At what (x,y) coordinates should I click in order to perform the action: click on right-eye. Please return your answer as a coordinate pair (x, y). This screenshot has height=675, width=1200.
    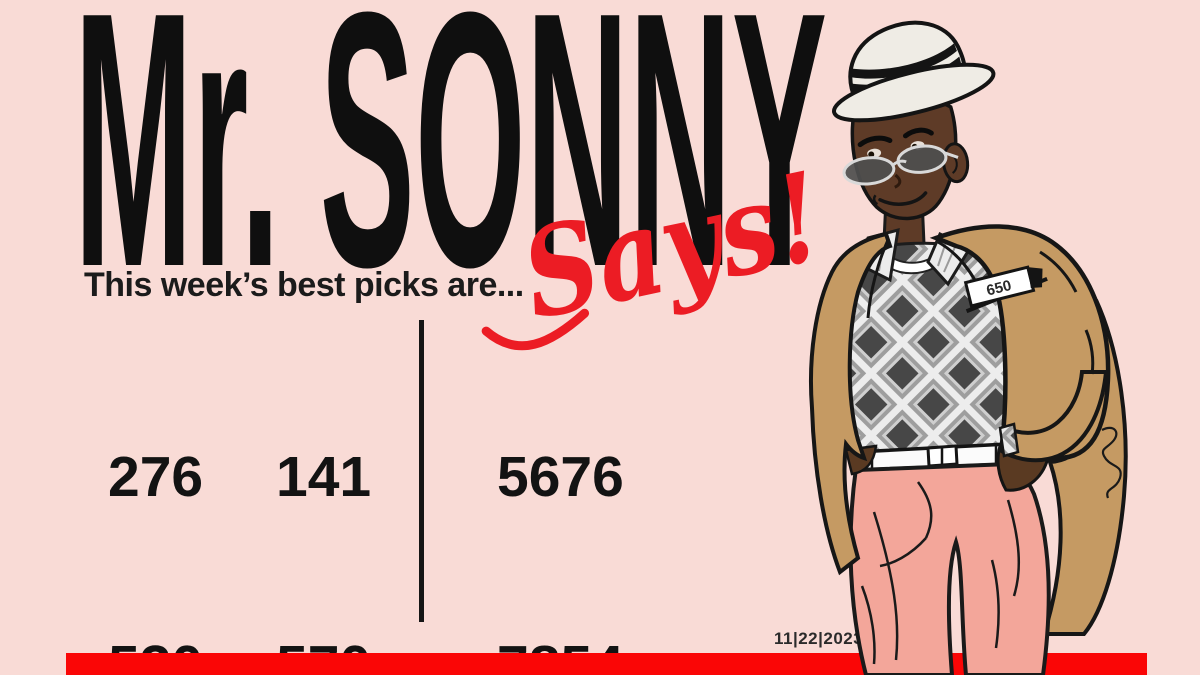
    Looking at the image, I should click on (917, 146).